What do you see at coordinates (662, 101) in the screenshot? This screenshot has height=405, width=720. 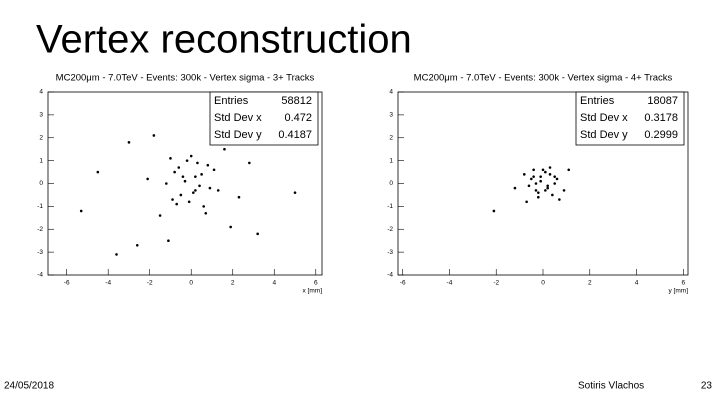 I see `stats-value: 18087` at bounding box center [662, 101].